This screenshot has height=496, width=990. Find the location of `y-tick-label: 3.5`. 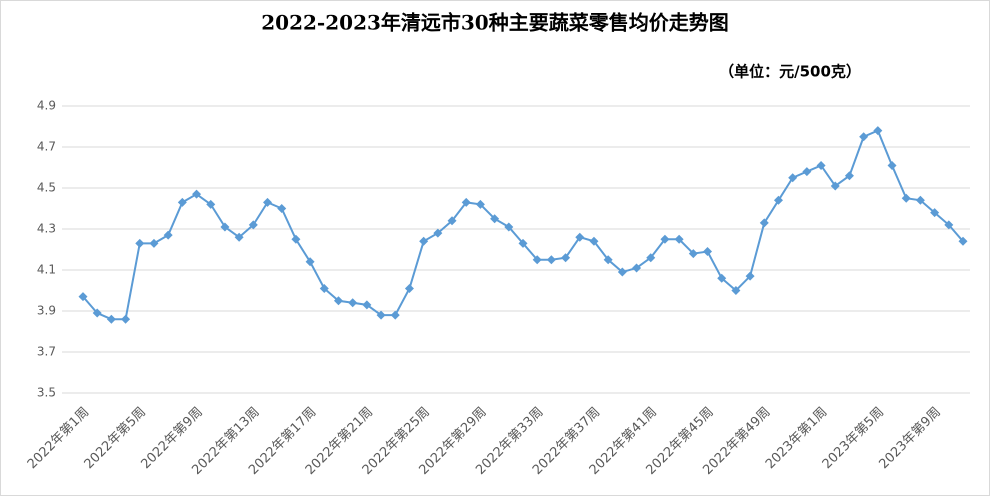

y-tick-label: 3.5 is located at coordinates (46, 393).